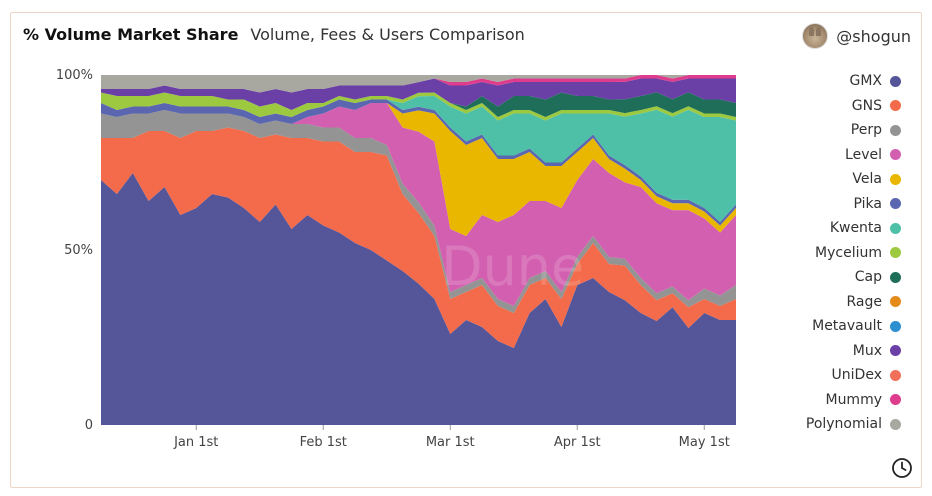 Image resolution: width=932 pixels, height=496 pixels. What do you see at coordinates (865, 81) in the screenshot?
I see `legend-label: GMX` at bounding box center [865, 81].